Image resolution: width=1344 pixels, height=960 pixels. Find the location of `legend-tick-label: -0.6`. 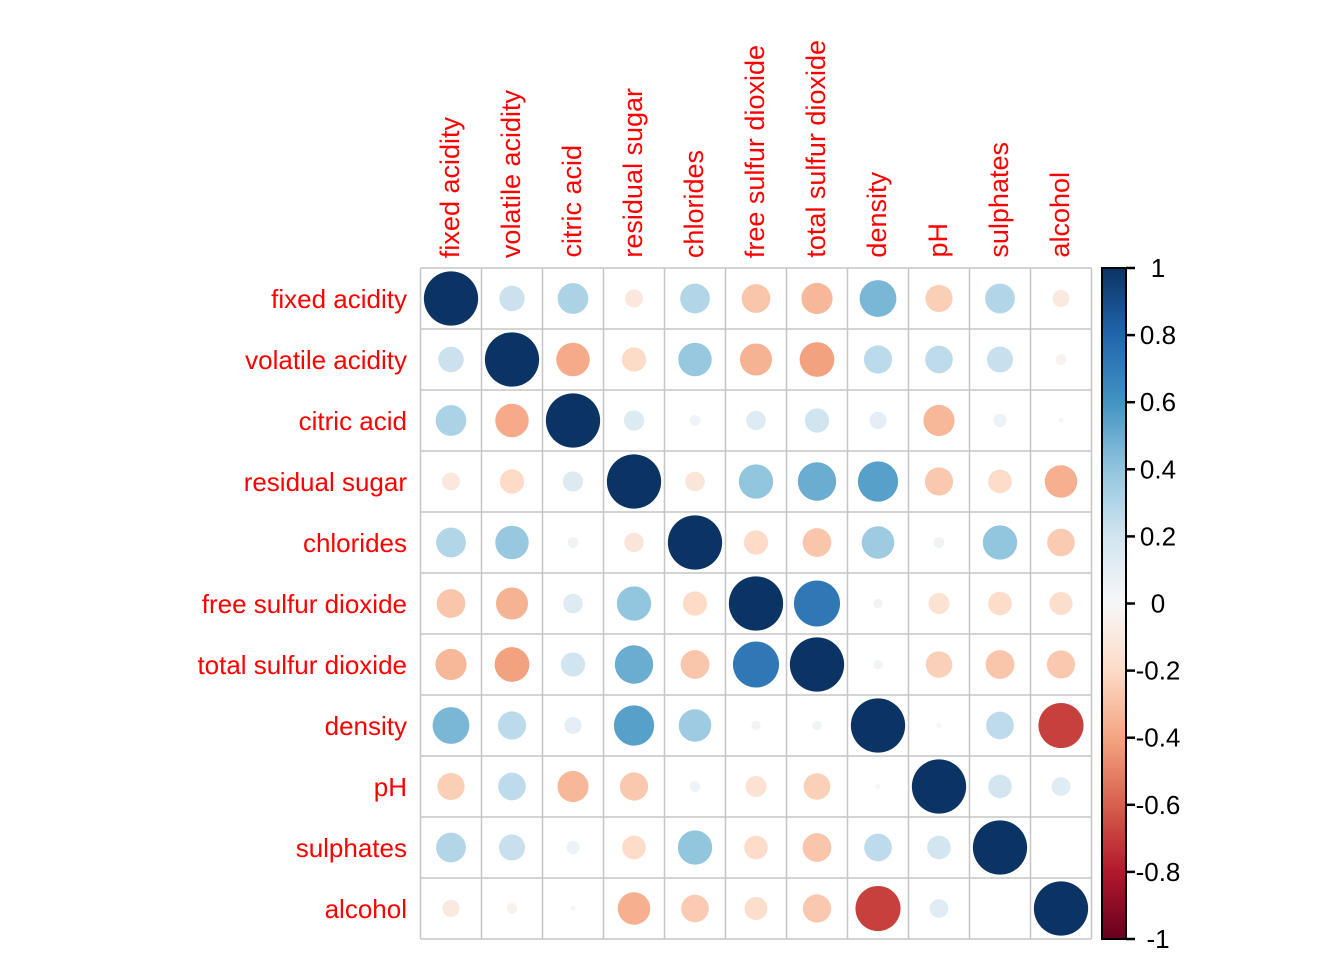

legend-tick-label: -0.6 is located at coordinates (1158, 805).